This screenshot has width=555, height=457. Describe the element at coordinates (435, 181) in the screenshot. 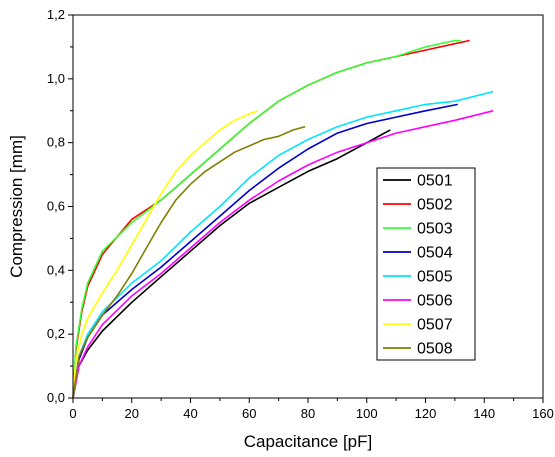

I see `legend-label-0501: 0501` at that location.